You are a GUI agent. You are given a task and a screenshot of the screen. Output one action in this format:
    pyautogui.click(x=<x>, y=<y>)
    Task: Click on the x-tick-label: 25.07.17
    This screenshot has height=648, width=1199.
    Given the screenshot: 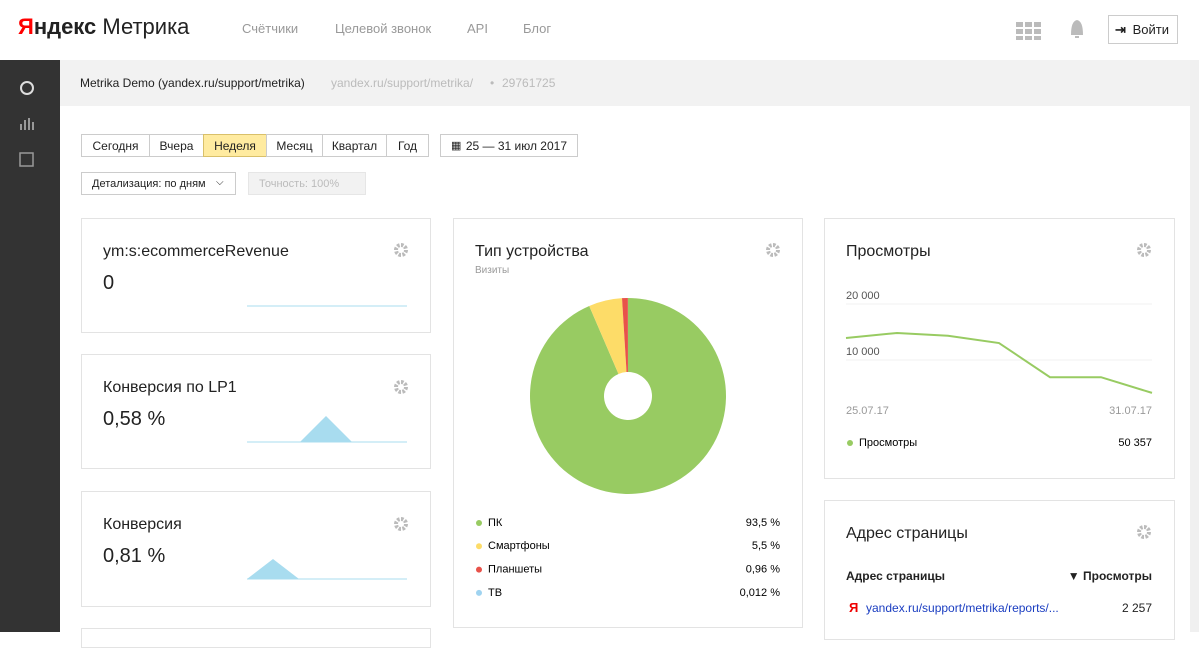 What is the action you would take?
    pyautogui.click(x=867, y=411)
    